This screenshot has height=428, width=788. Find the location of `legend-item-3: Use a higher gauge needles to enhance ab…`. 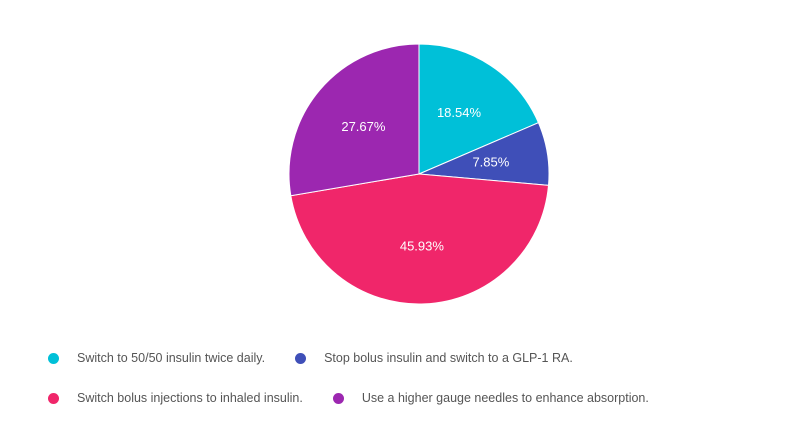

legend-item-3: Use a higher gauge needles to enhance ab… is located at coordinates (490, 398).